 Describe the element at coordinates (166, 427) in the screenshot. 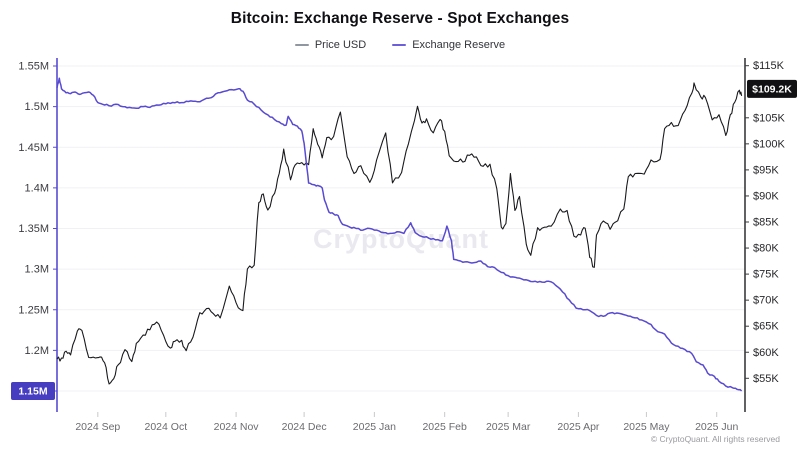

I see `svg-text: 2024 Oct` at that location.